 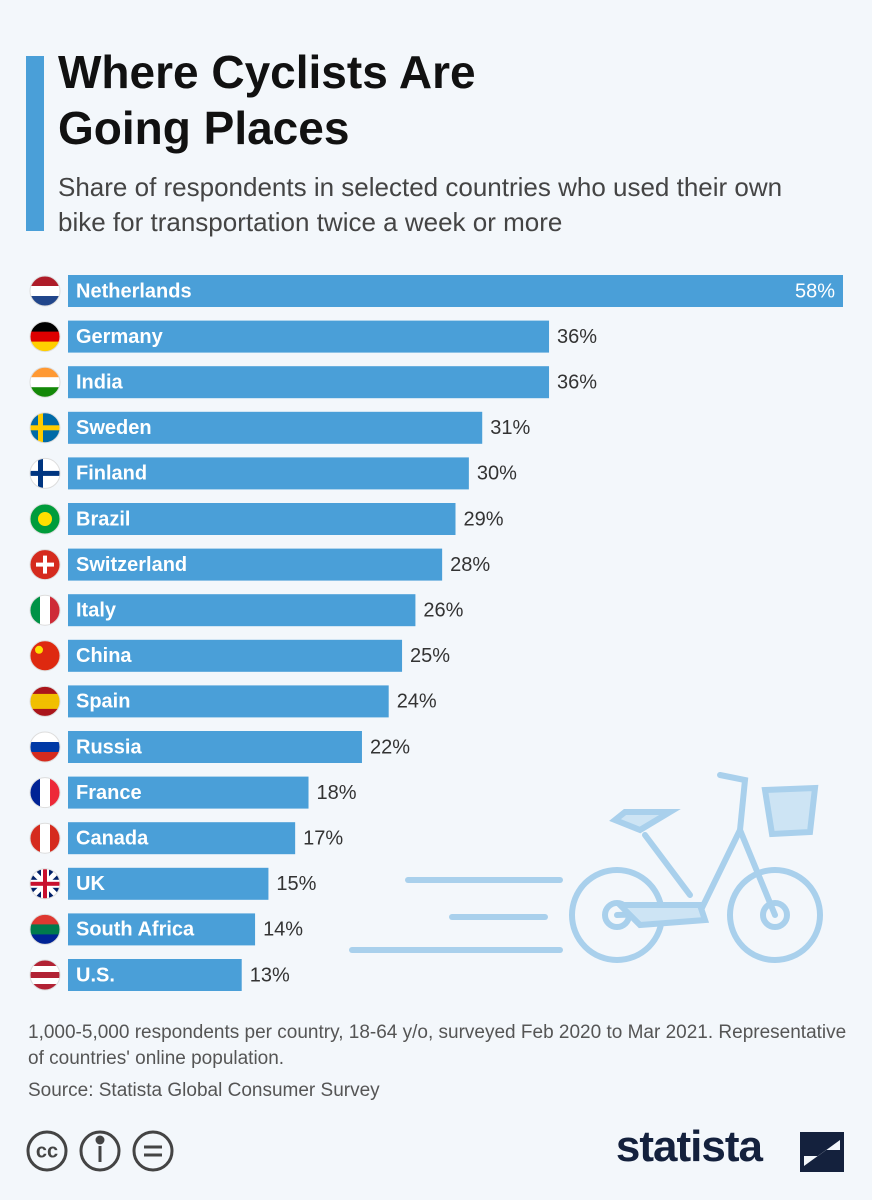 I want to click on brand-logo-mark, so click(x=822, y=1152).